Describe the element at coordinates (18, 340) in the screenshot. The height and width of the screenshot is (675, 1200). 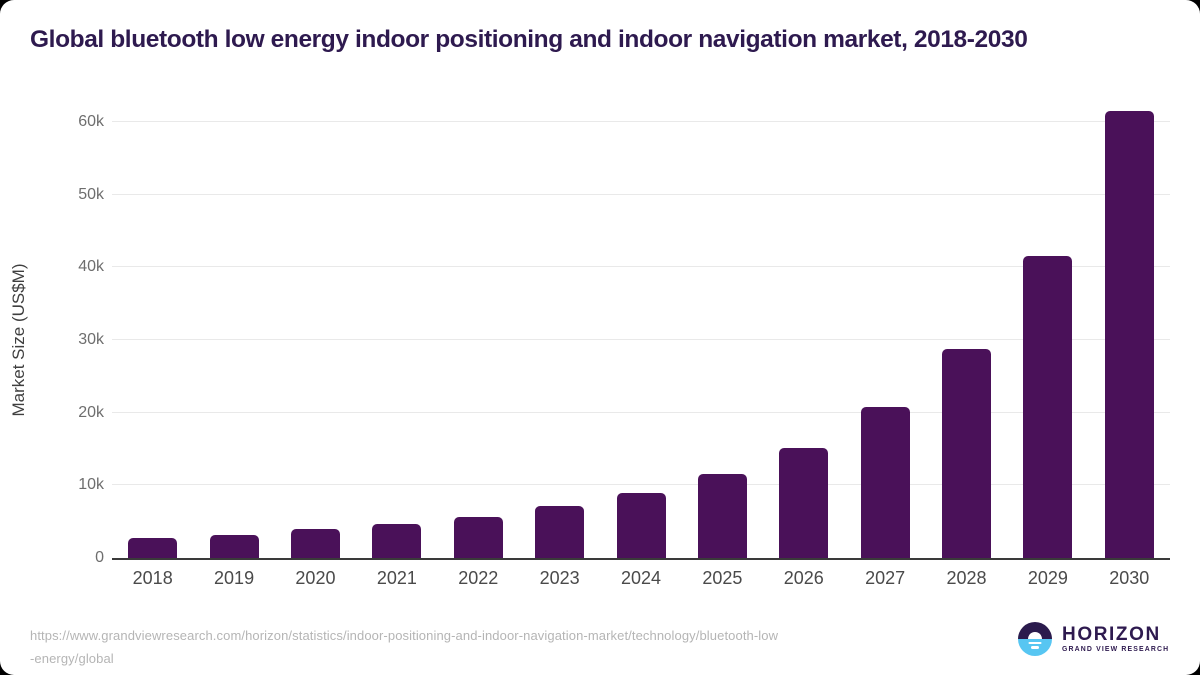
I see `y-axis-title: Market Size (US$M)` at that location.